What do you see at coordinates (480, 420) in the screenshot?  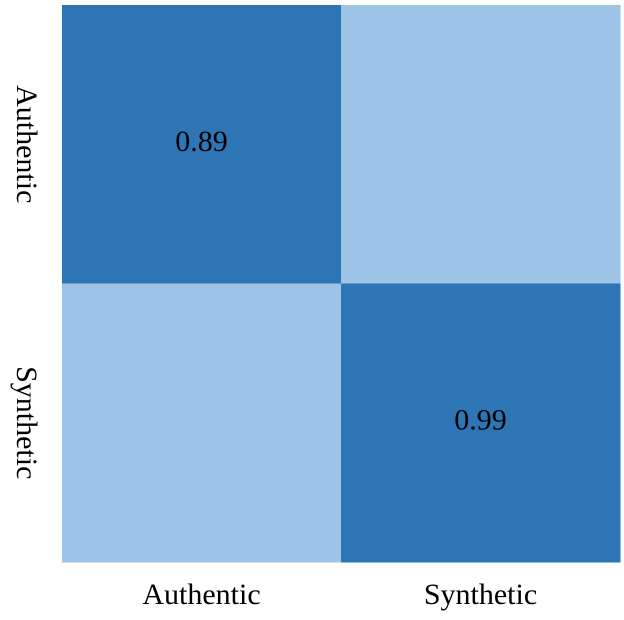 I see `cell-value-label: 0.99` at bounding box center [480, 420].